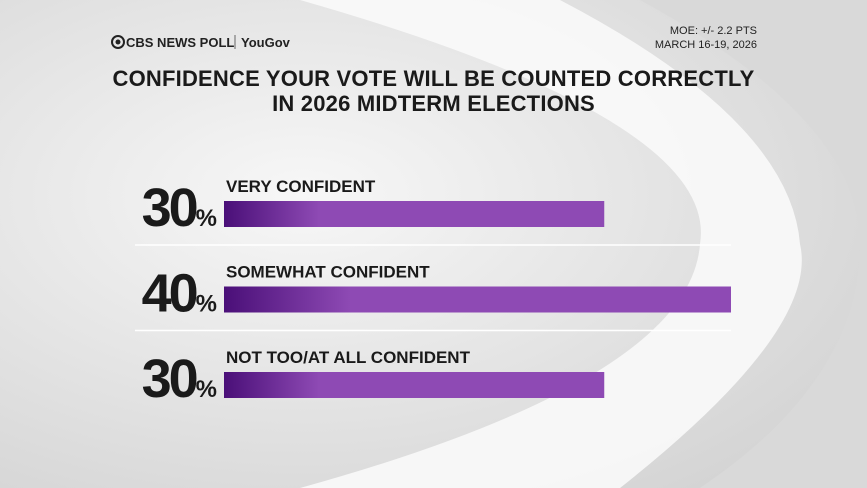  I want to click on category-label: NOT TOO/AT ALL CONFIDENT, so click(348, 357).